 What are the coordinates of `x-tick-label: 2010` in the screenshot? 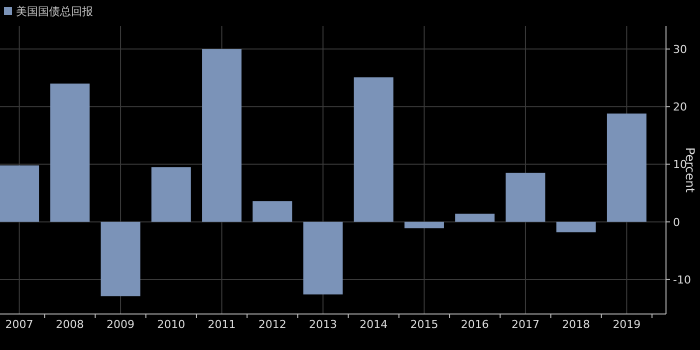 It's located at (171, 324).